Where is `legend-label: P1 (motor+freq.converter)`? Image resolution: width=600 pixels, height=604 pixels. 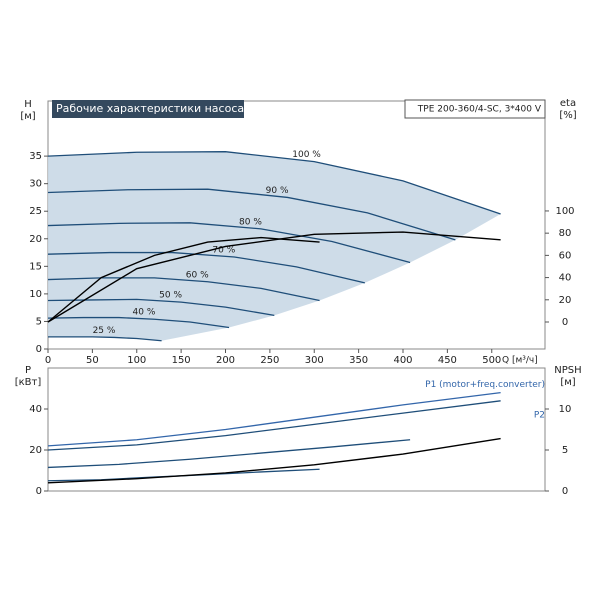 legend-label: P1 (motor+freq.converter) is located at coordinates (485, 385).